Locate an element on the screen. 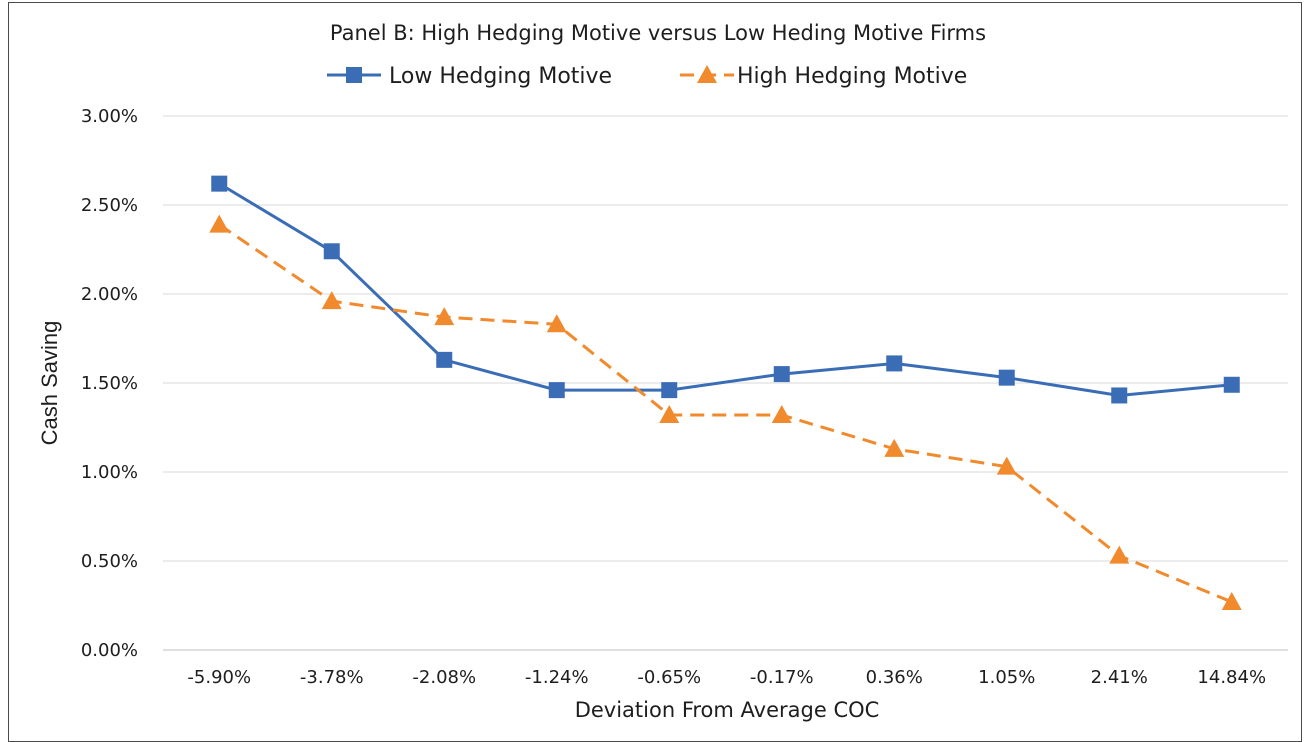 The height and width of the screenshot is (742, 1310). x-tick-label: 0.36% is located at coordinates (894, 677).